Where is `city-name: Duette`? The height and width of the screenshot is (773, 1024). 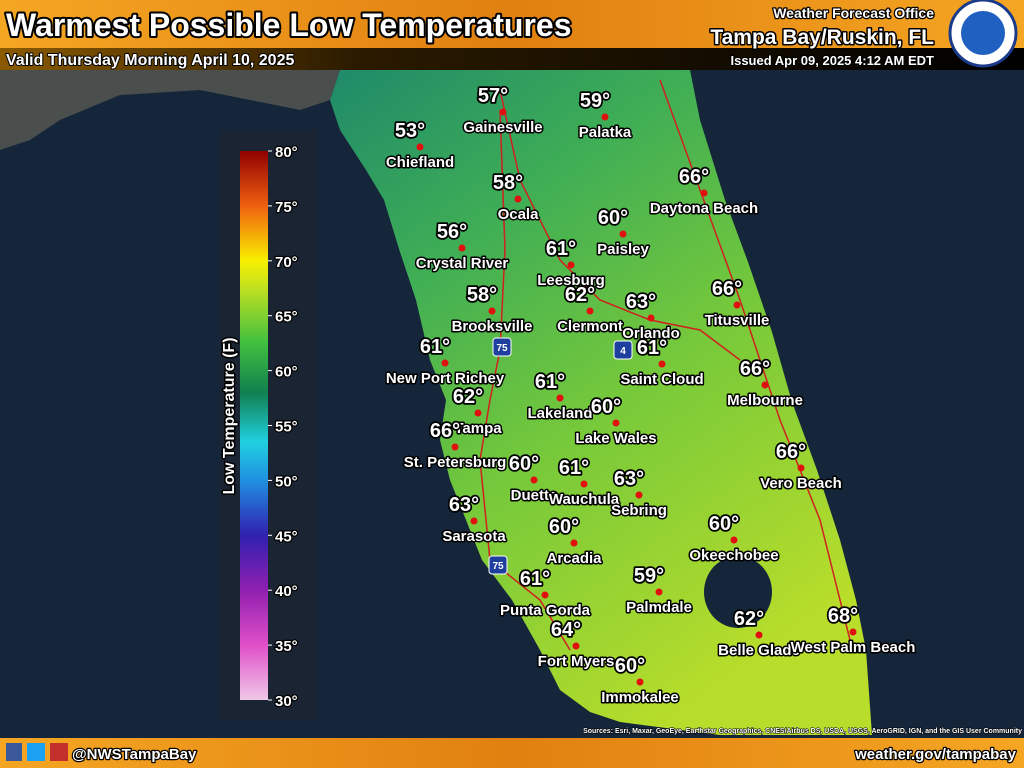
city-name: Duette is located at coordinates (534, 495).